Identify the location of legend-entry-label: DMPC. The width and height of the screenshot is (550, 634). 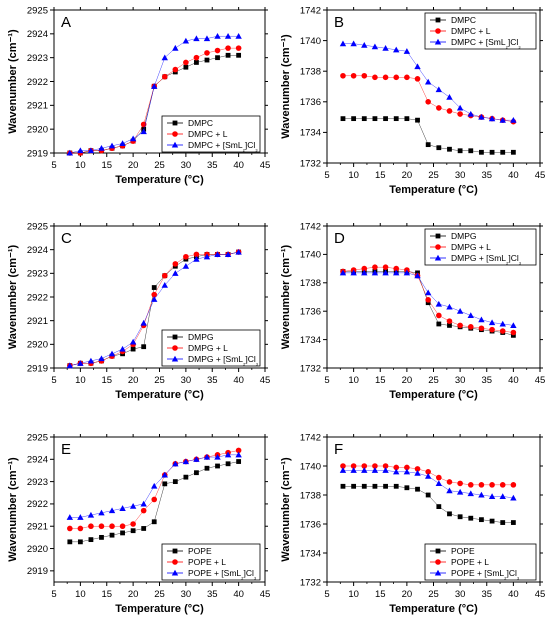
(463, 20).